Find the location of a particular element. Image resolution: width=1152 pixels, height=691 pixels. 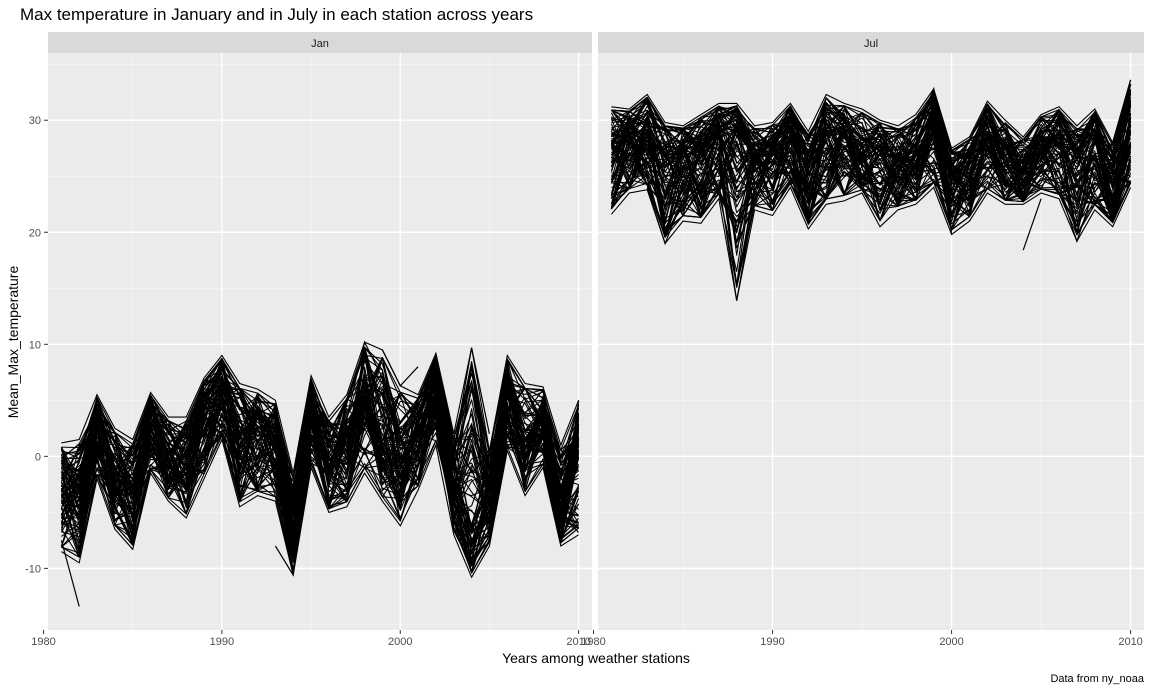

y-tick-label: 30 is located at coordinates (35, 121).